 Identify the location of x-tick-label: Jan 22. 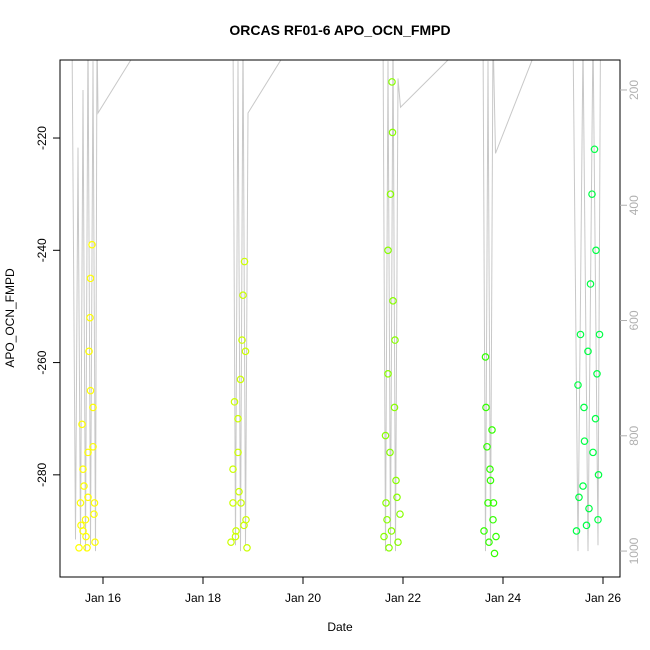
(403, 598).